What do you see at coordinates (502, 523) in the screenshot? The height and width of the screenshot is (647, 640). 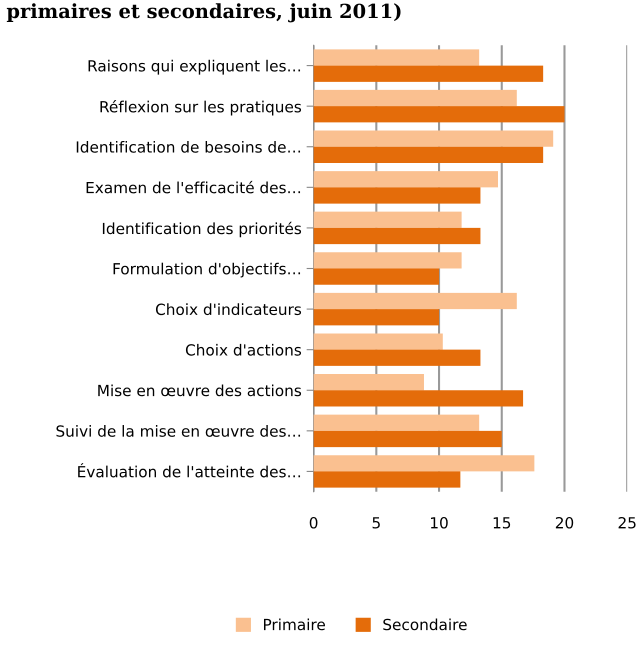 I see `x-tick-label: 15` at bounding box center [502, 523].